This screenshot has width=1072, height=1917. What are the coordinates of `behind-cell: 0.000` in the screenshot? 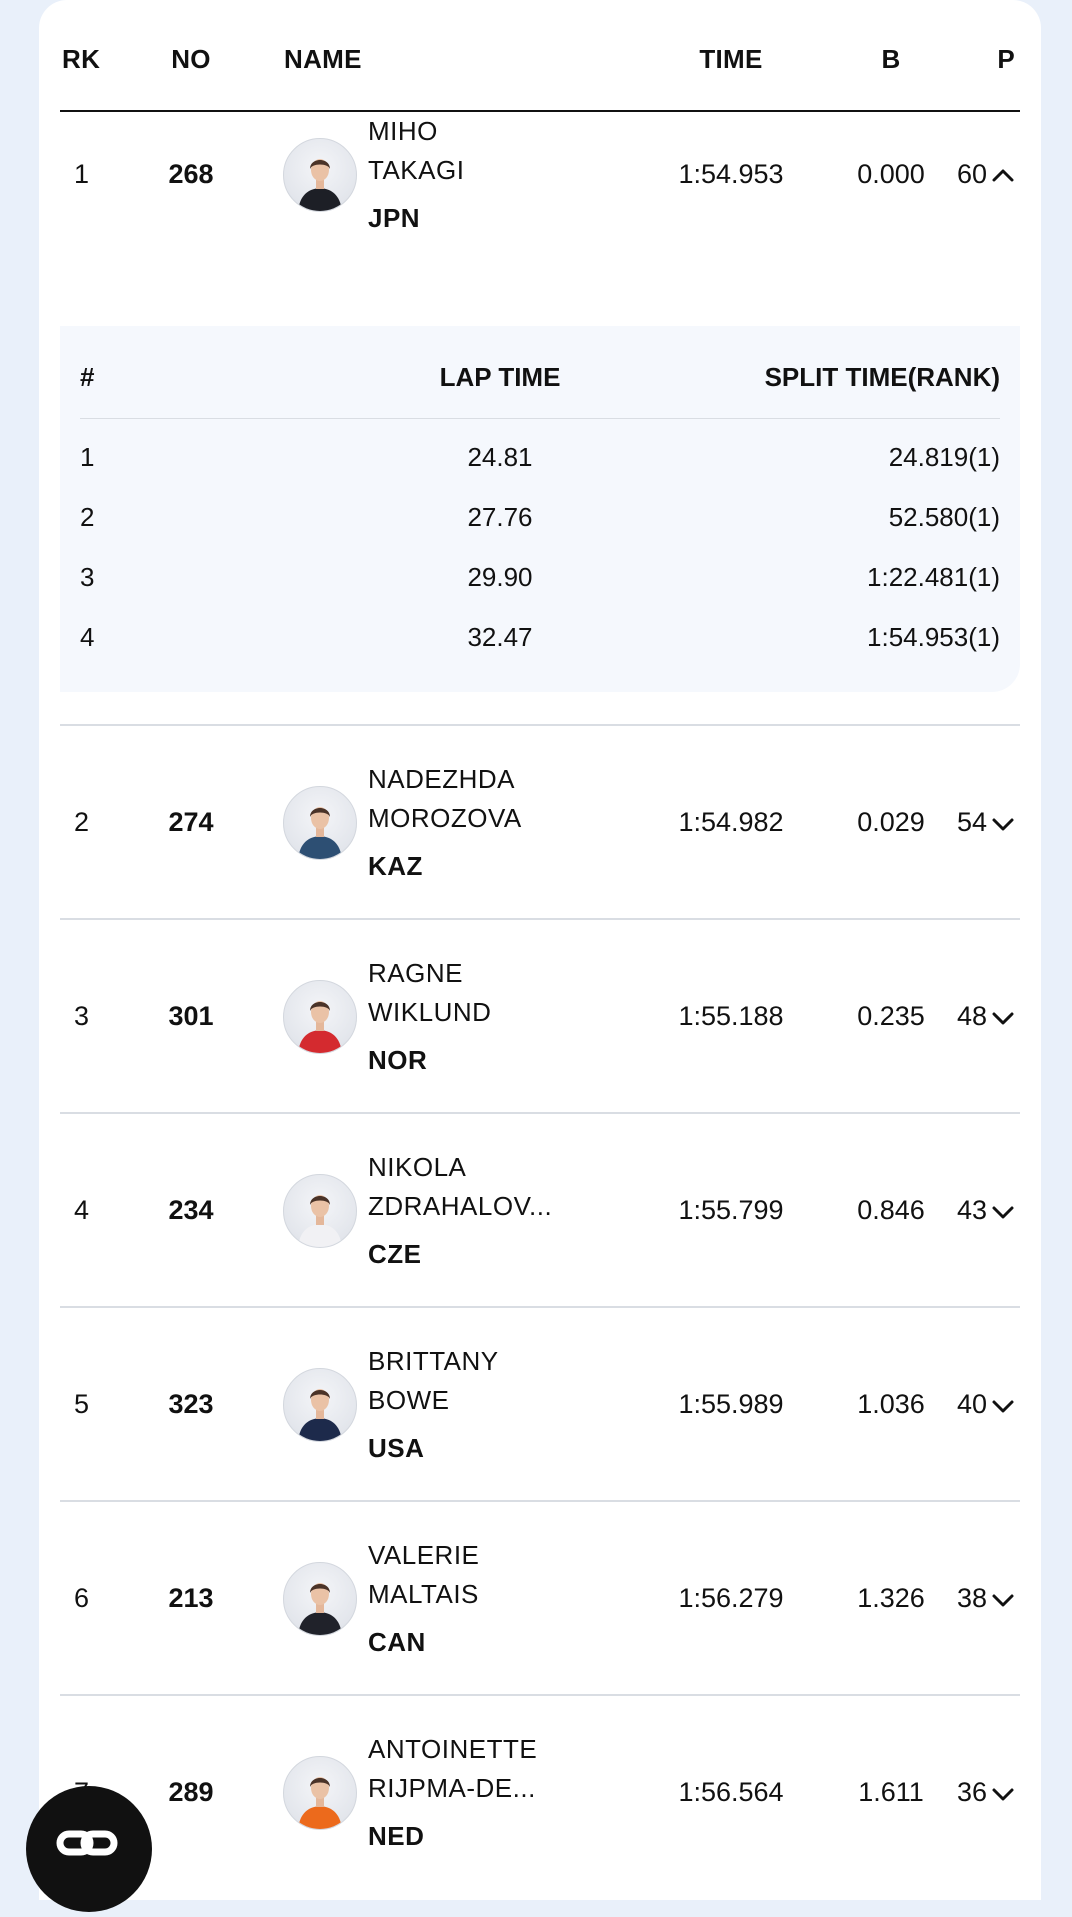 It's located at (891, 174).